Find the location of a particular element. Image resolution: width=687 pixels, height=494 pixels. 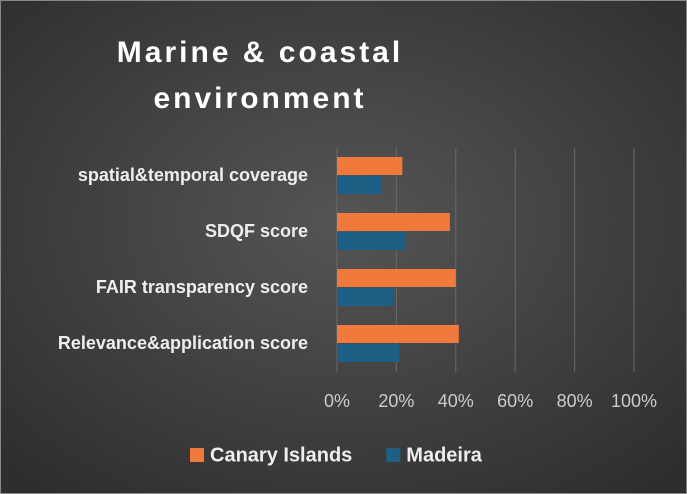

y-tick-label: FAIR transparency score is located at coordinates (202, 287).